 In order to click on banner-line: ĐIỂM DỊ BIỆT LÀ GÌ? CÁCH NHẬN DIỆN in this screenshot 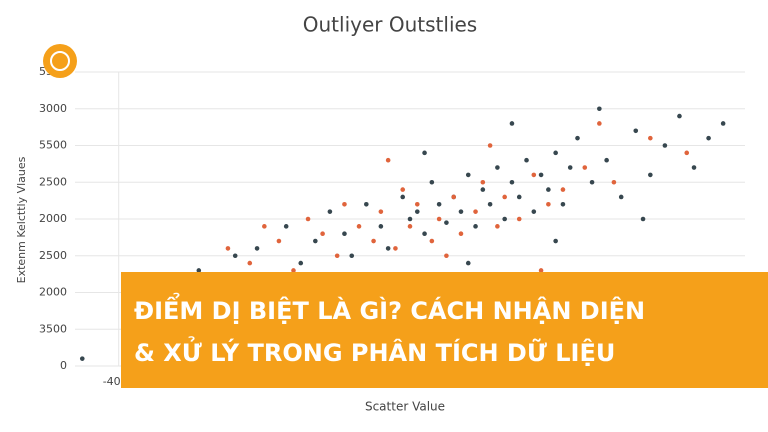, I will do `click(389, 308)`.